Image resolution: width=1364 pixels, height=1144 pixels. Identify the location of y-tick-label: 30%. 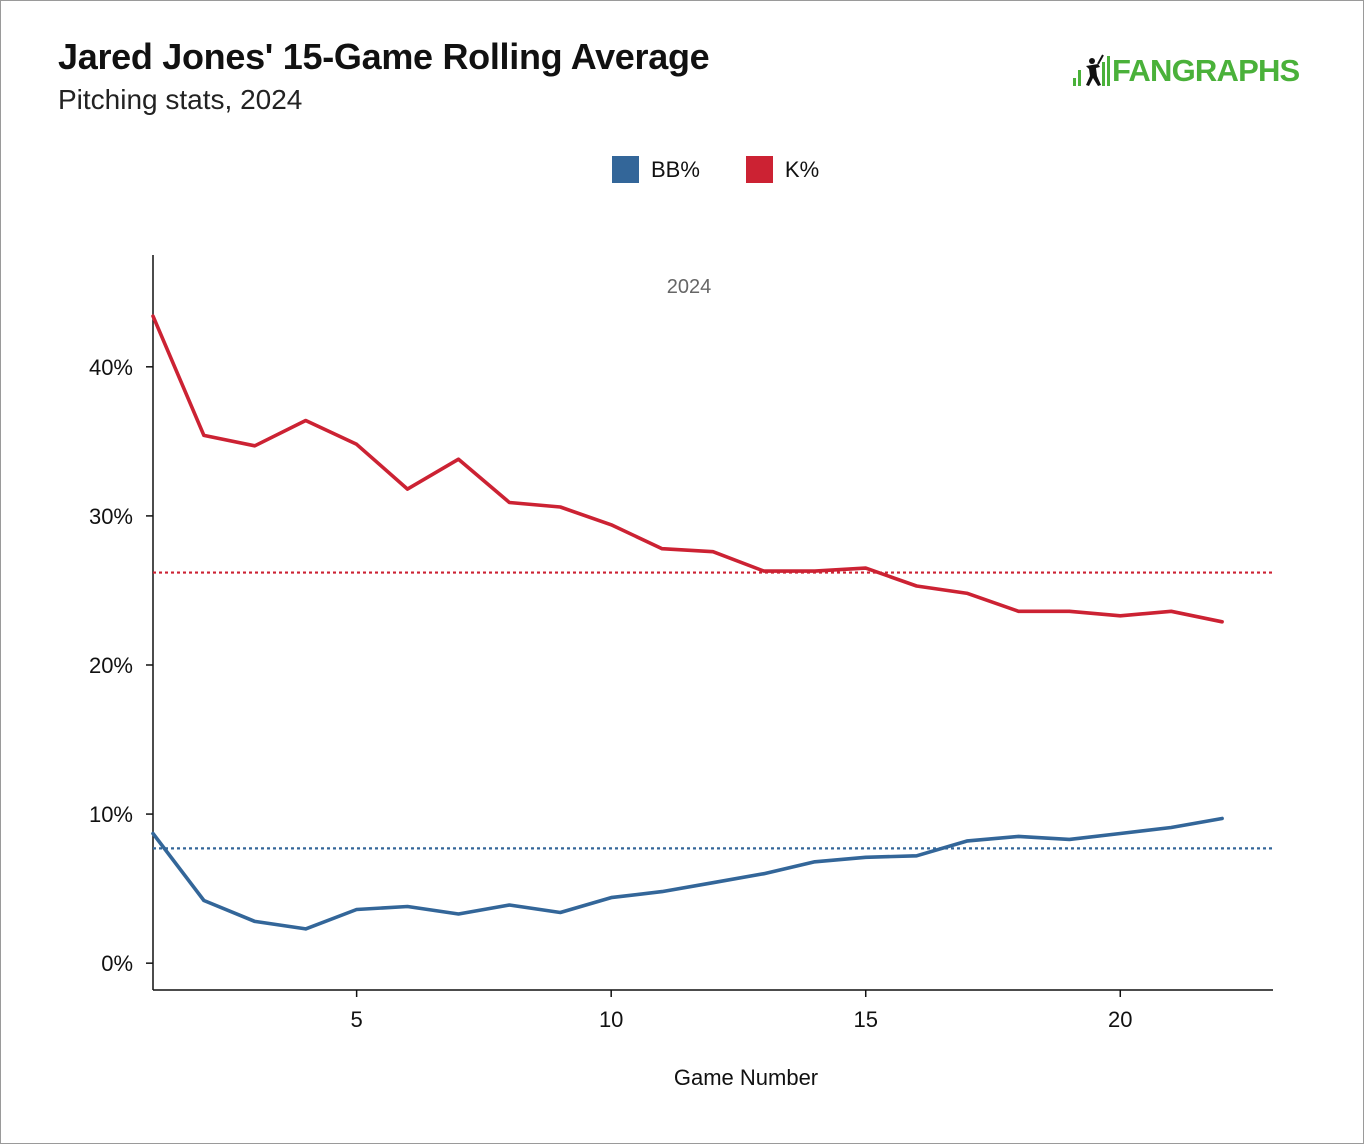
(111, 516).